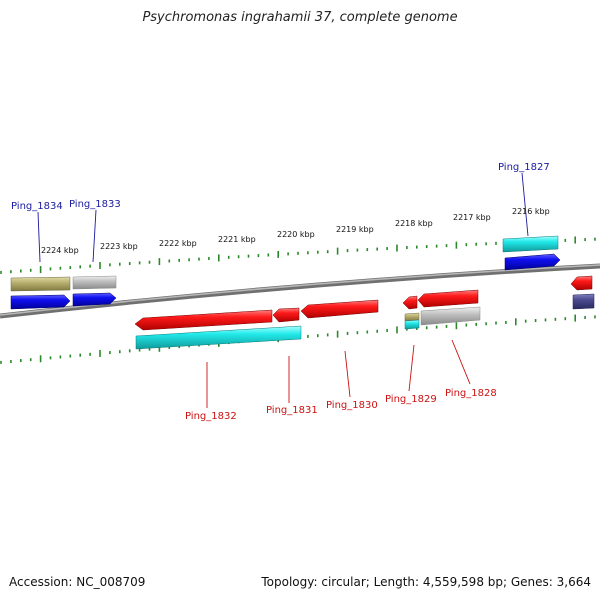 This screenshot has height=600, width=600. I want to click on scale-label: 2224 kbp, so click(60, 250).